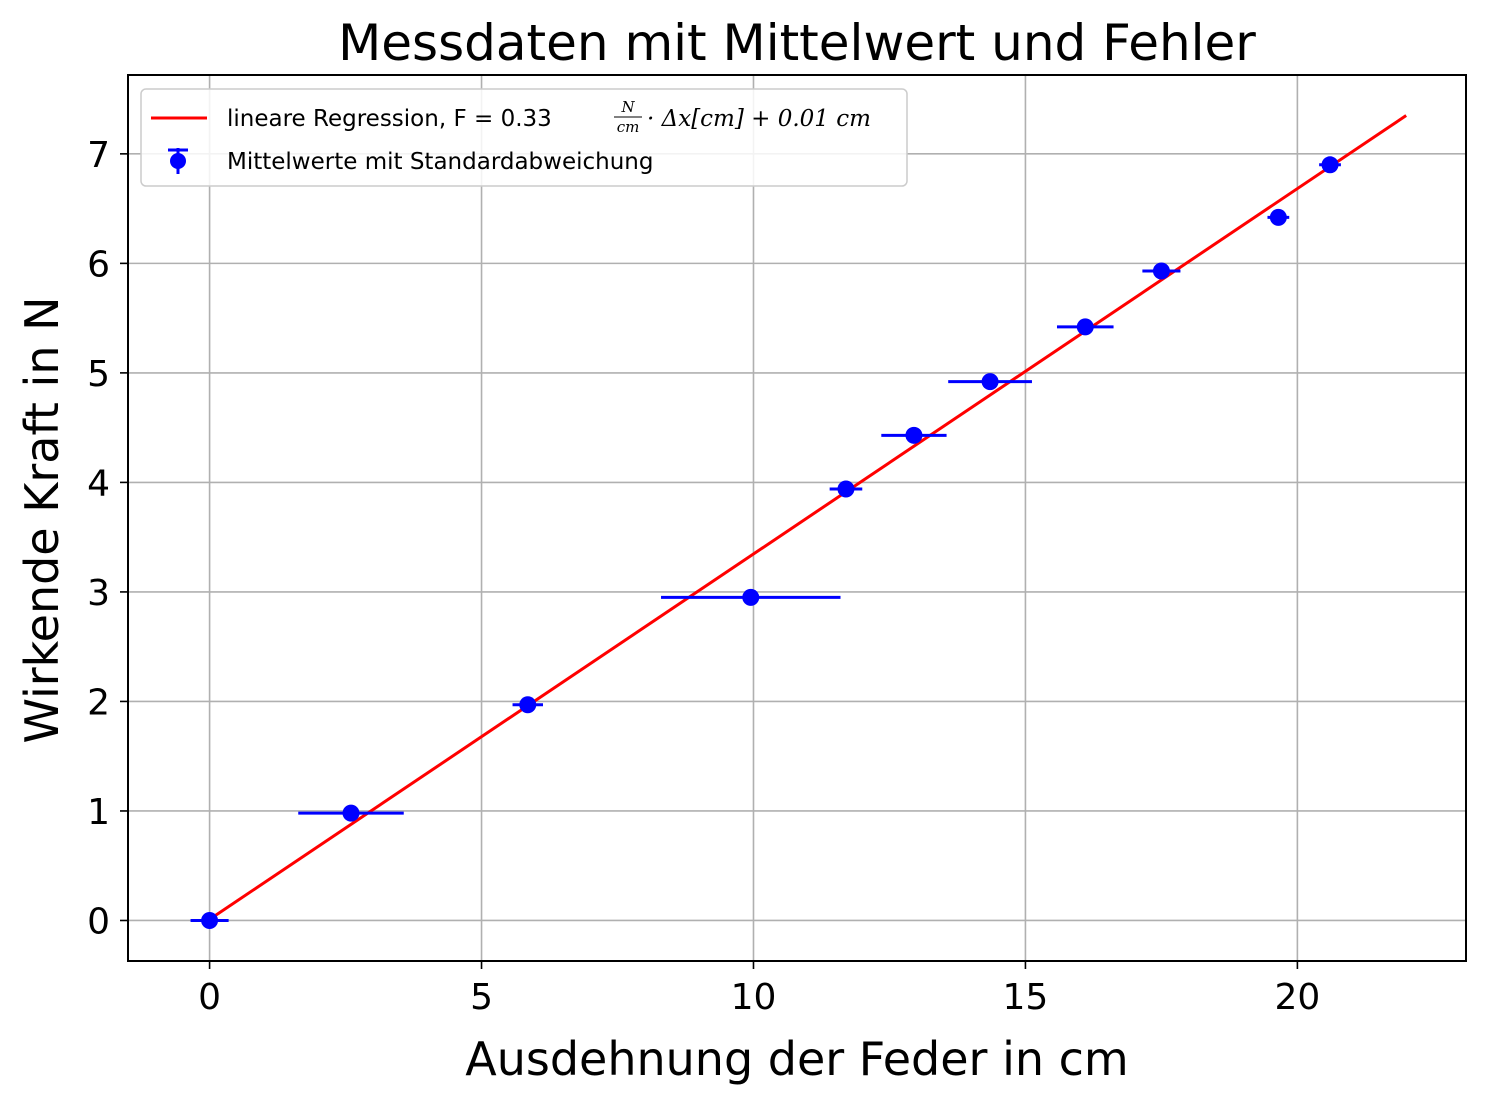  Describe the element at coordinates (107, 538) in the screenshot. I see `y-axis-ticks: 0 1 2 3 4 5 6 7` at that location.